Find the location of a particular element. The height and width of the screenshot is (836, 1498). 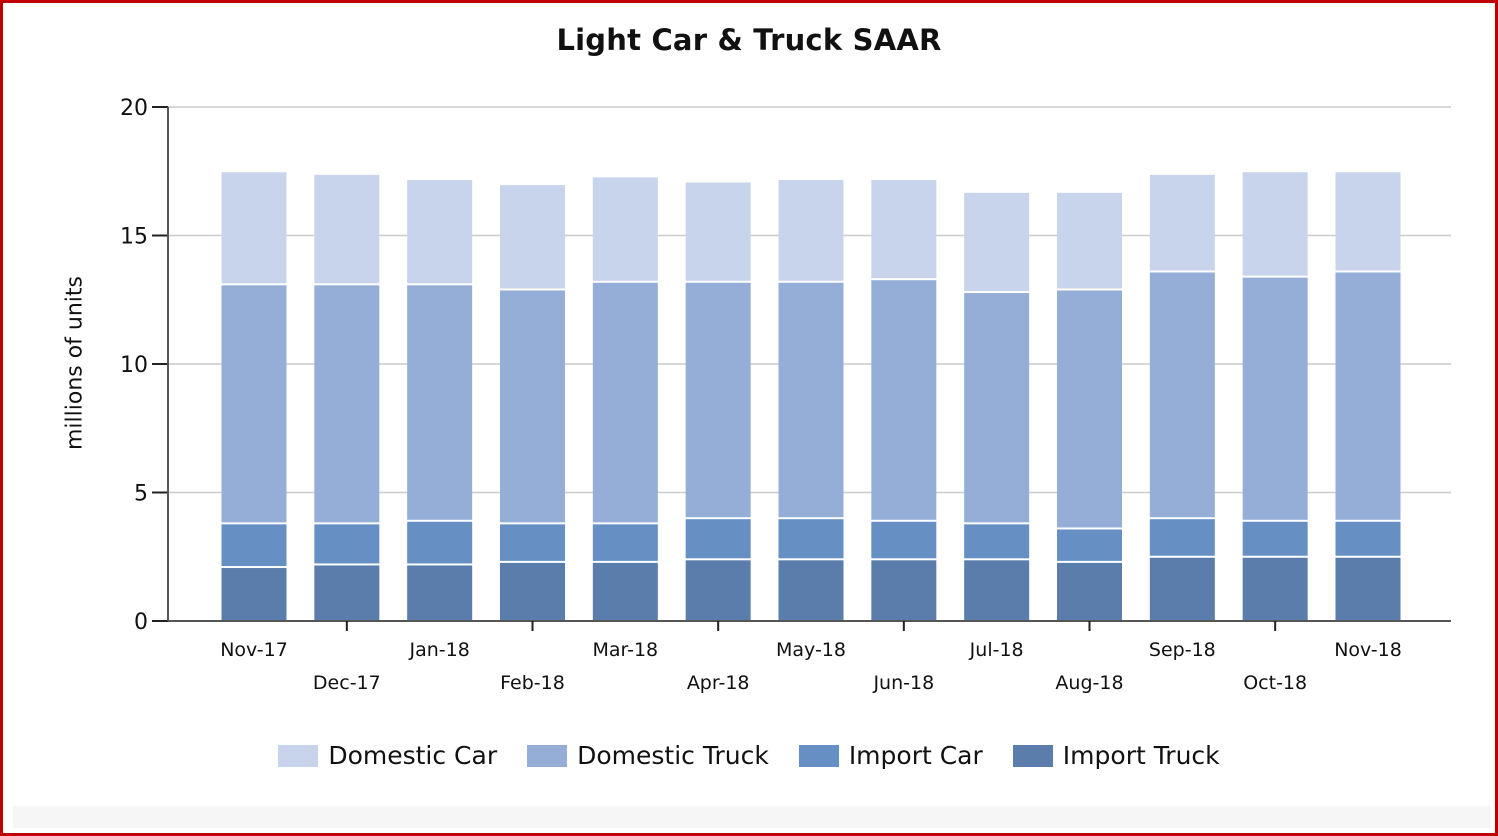

legend-item-domestic-truck: Domestic Truck is located at coordinates (648, 755).